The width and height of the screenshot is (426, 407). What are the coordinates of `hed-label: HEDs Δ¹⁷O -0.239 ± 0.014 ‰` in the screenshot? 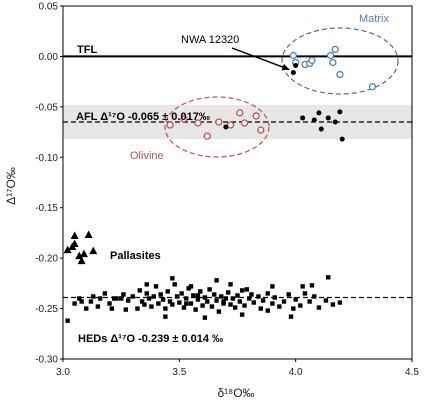 It's located at (150, 339).